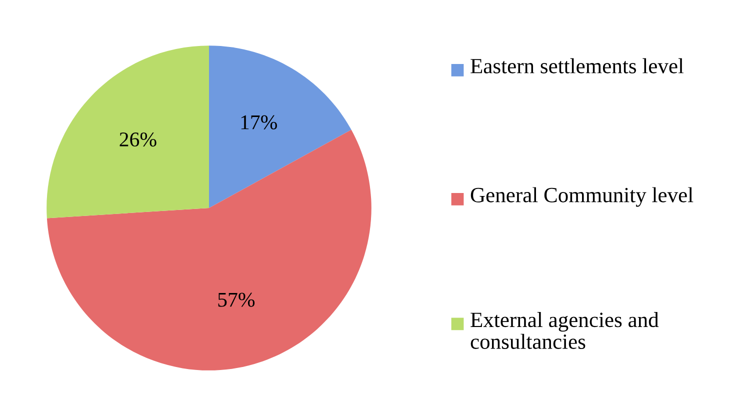  I want to click on data-label: 17%, so click(259, 122).